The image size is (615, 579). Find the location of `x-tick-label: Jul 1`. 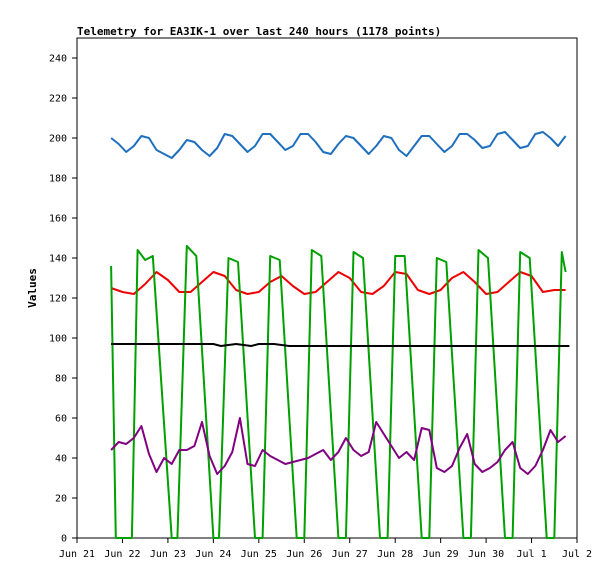

x-tick-label: Jul 1 is located at coordinates (531, 554).